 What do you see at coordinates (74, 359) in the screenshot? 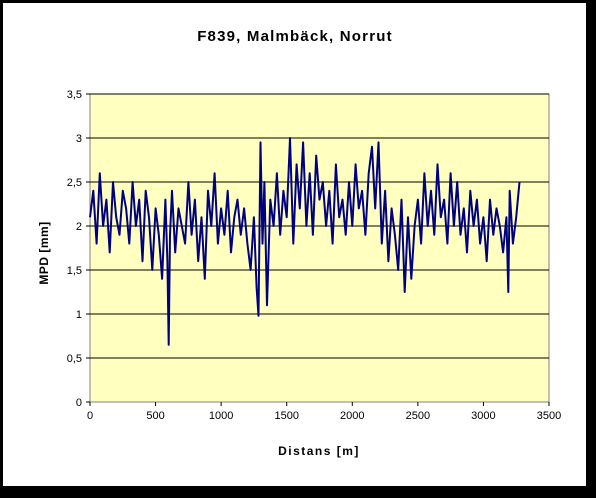
I see `y-tick-label: 0,5` at bounding box center [74, 359].